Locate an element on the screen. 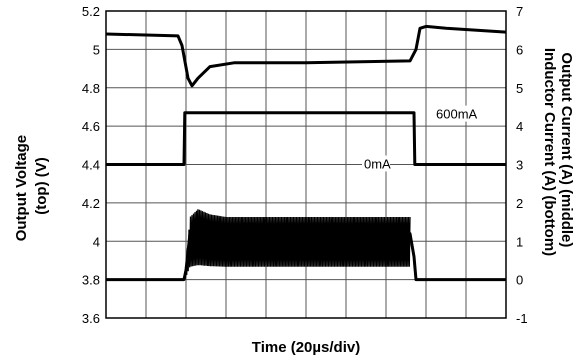 Image resolution: width=588 pixels, height=362 pixels. y-tick-label-right: 6 is located at coordinates (519, 49).